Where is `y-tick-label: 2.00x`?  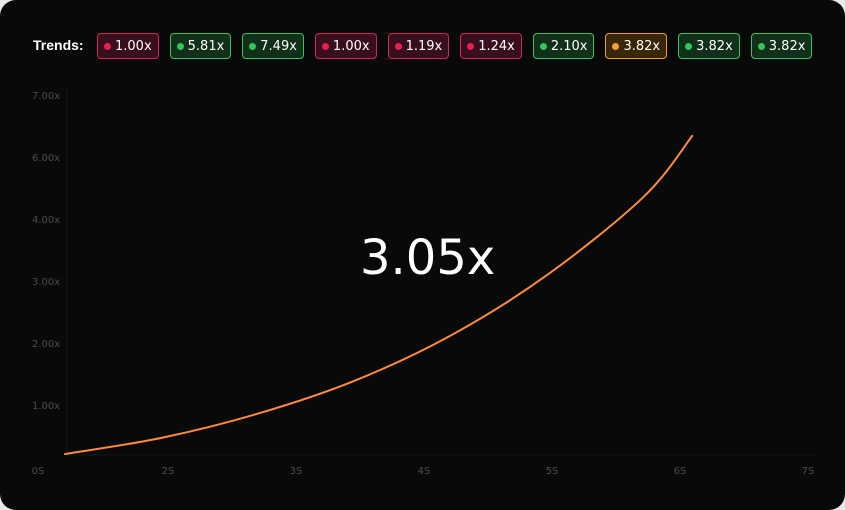
y-tick-label: 2.00x is located at coordinates (46, 344).